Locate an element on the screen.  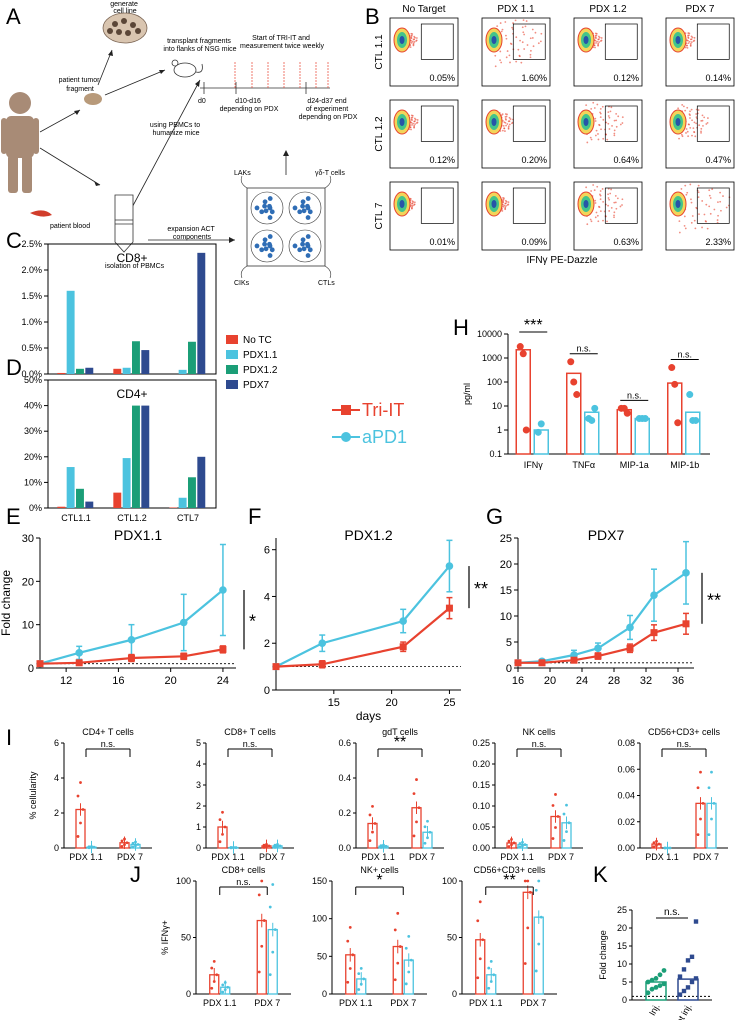
y-tick-label: 0.06 is located at coordinates (626, 769).